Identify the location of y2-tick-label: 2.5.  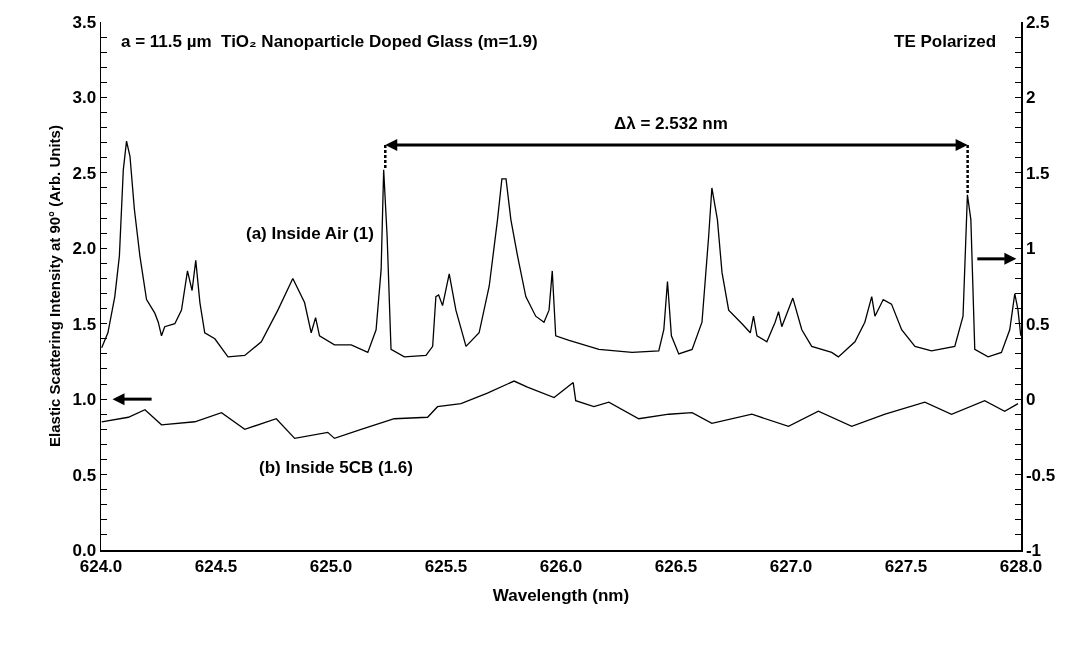
(1037, 22).